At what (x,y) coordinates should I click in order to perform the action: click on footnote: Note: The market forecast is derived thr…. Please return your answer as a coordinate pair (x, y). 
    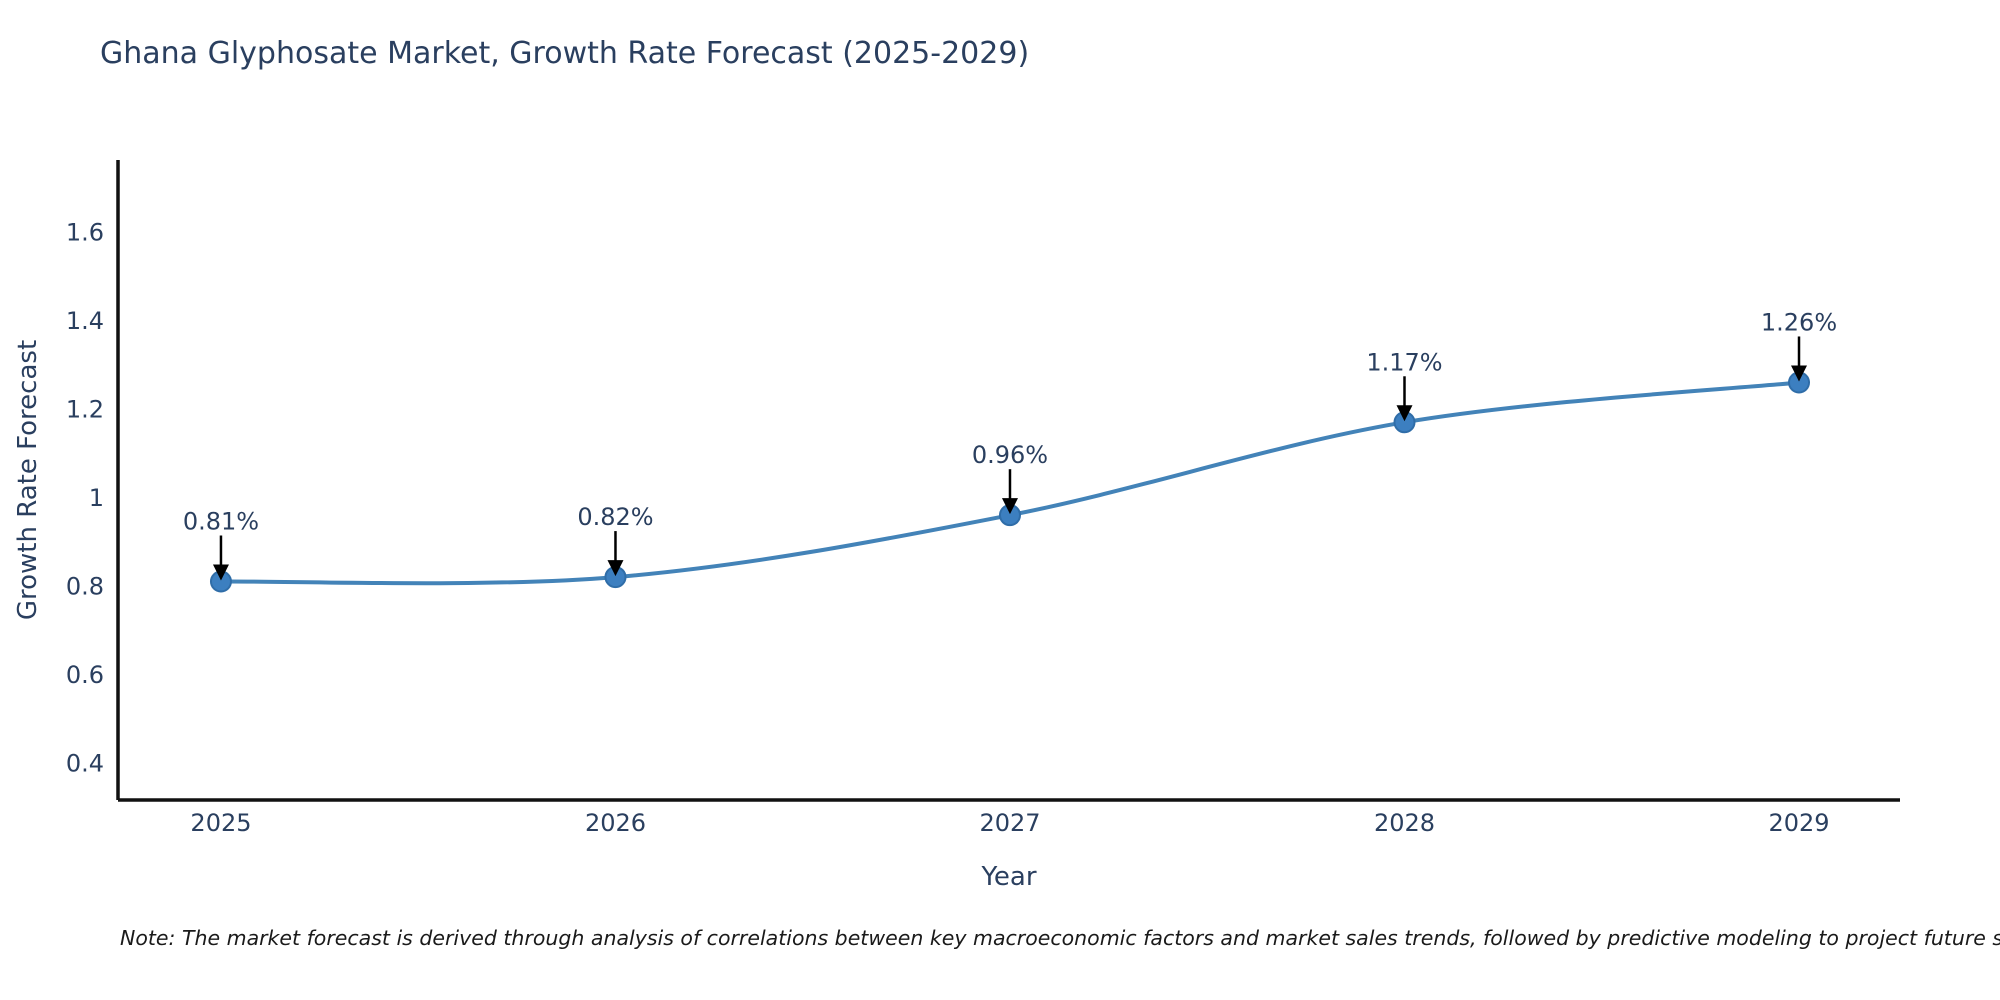
    Looking at the image, I should click on (1060, 938).